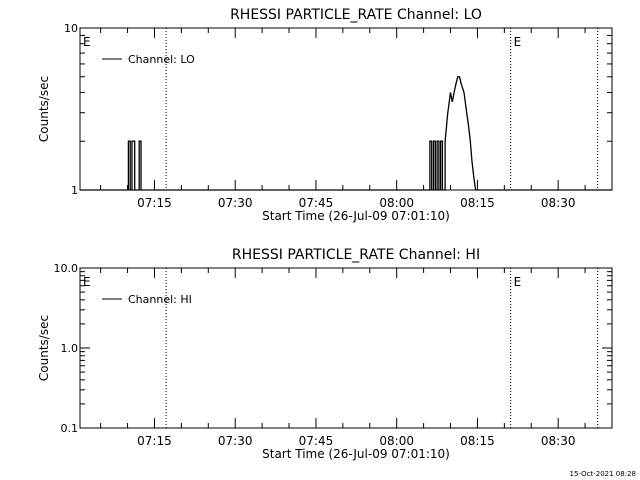  Describe the element at coordinates (74, 190) in the screenshot. I see `y-tick-label: 1` at that location.